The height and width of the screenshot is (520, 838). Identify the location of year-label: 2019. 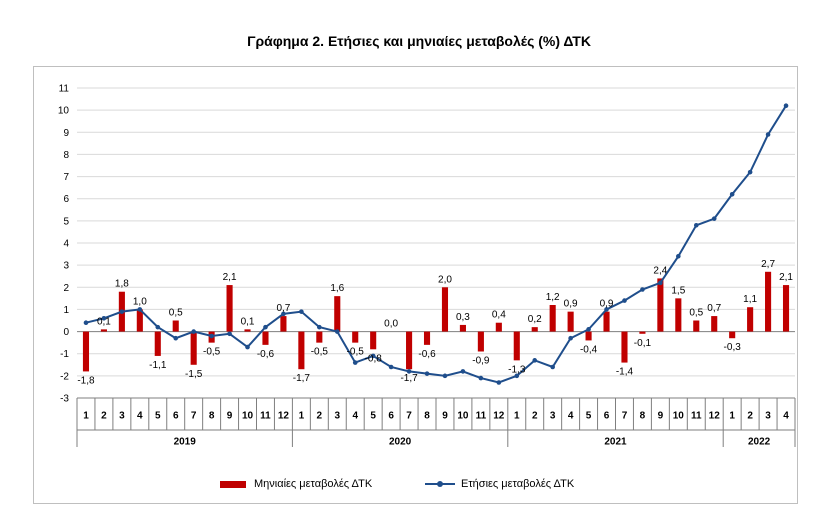
(185, 442).